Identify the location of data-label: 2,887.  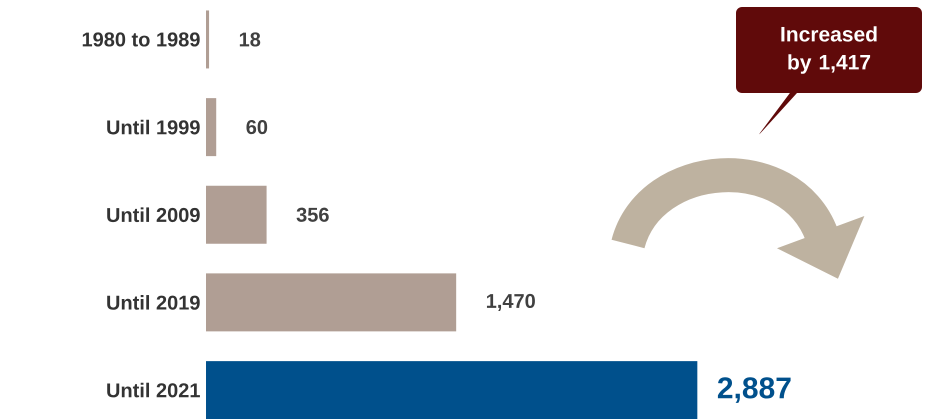
(754, 390).